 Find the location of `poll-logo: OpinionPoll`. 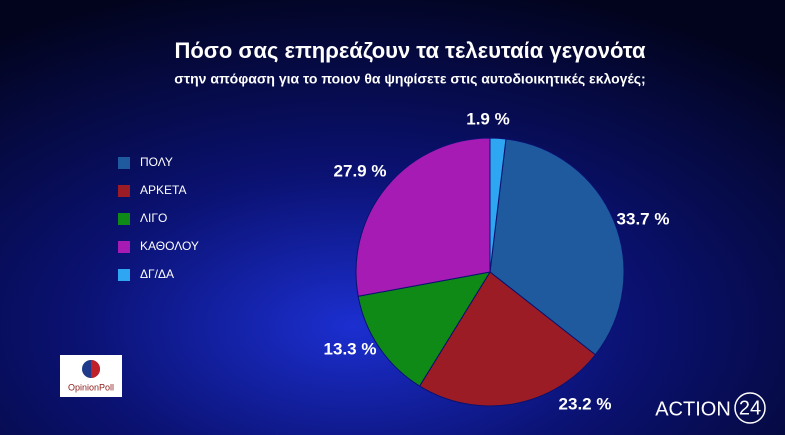

poll-logo: OpinionPoll is located at coordinates (91, 376).